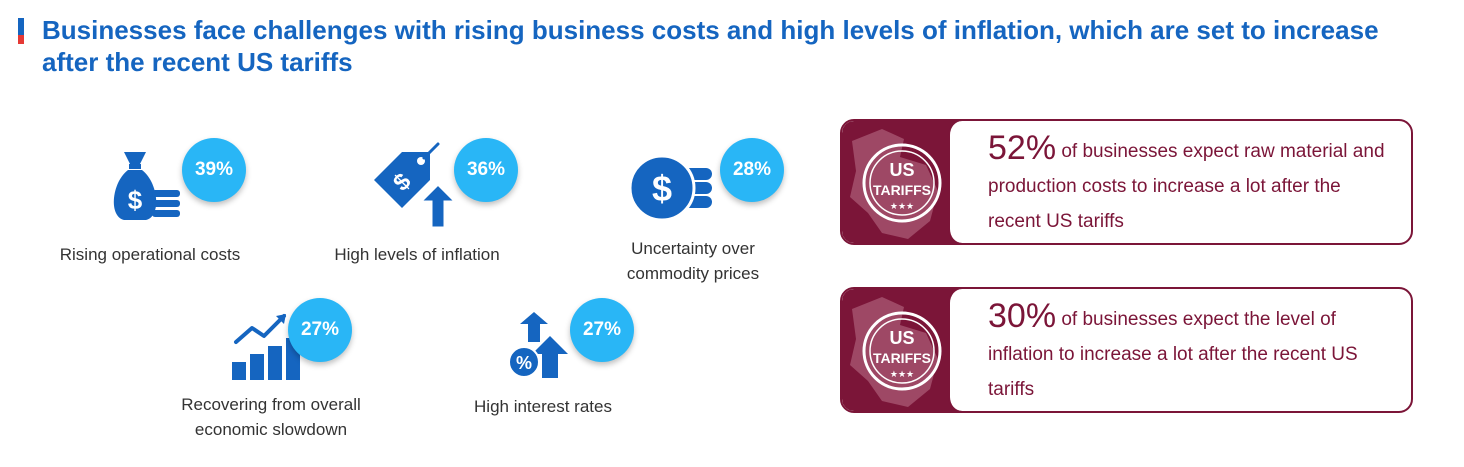 The image size is (1464, 467). I want to click on stat-high-interest-rates: % 27% High interest rates, so click(550, 368).